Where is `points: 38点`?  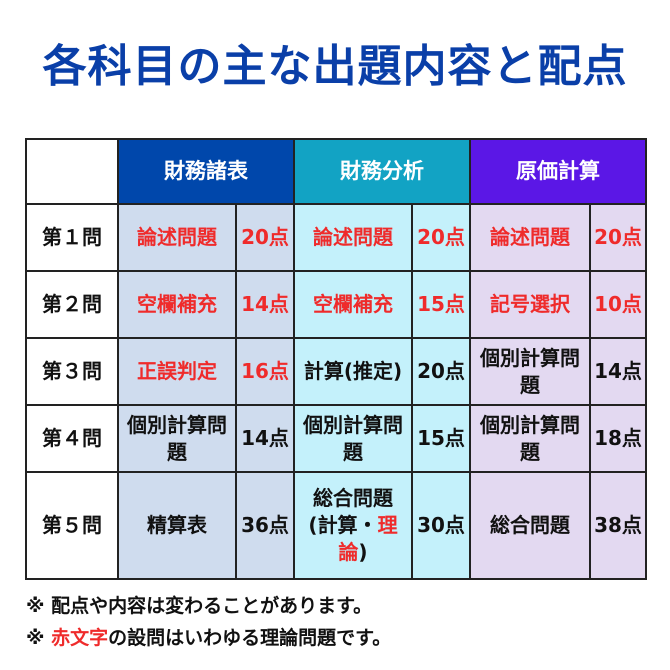 points: 38点 is located at coordinates (618, 525).